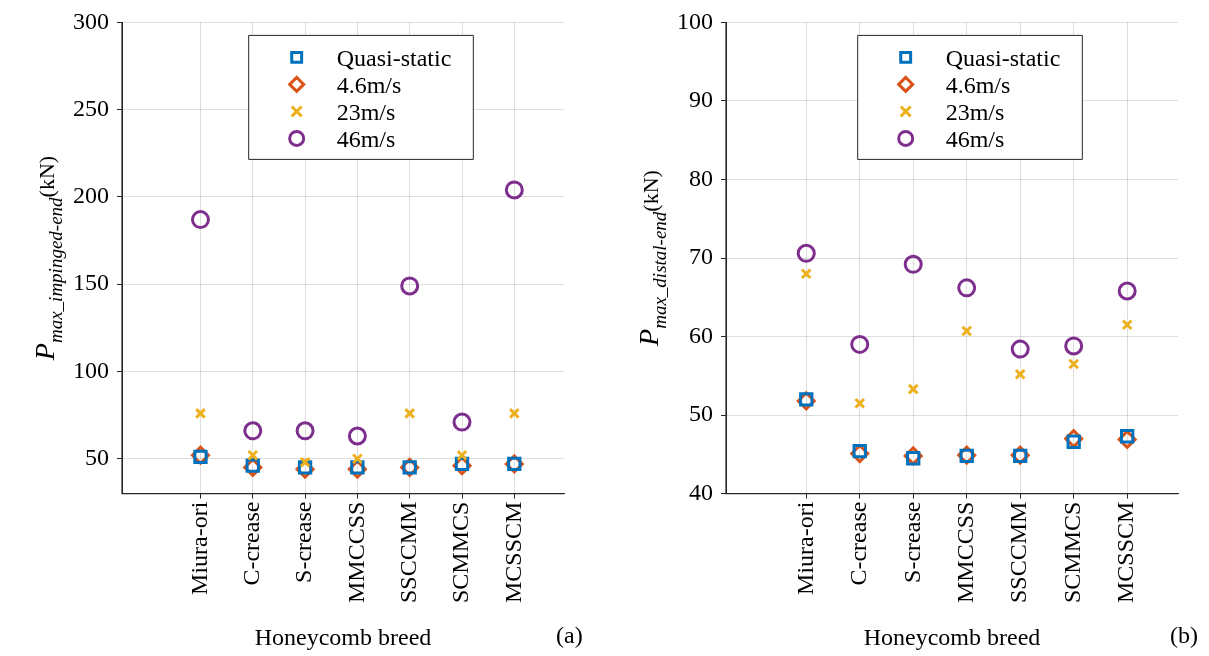 The image size is (1209, 656). What do you see at coordinates (1184, 635) in the screenshot?
I see `text: (b)` at bounding box center [1184, 635].